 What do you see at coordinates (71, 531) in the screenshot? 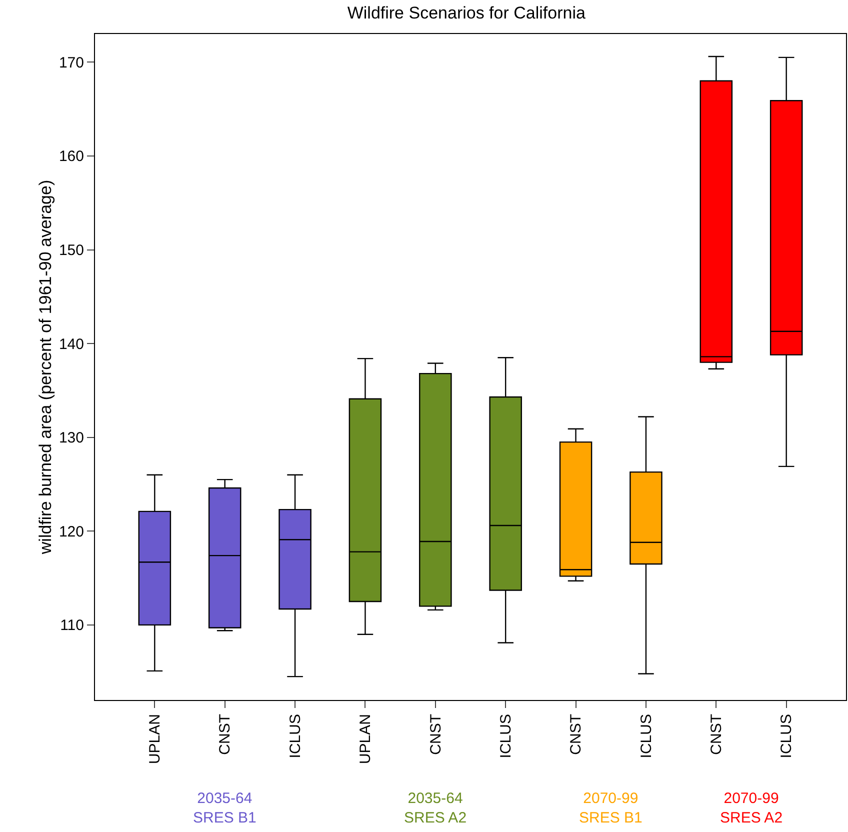
I see `y-tick-label: 120` at bounding box center [71, 531].